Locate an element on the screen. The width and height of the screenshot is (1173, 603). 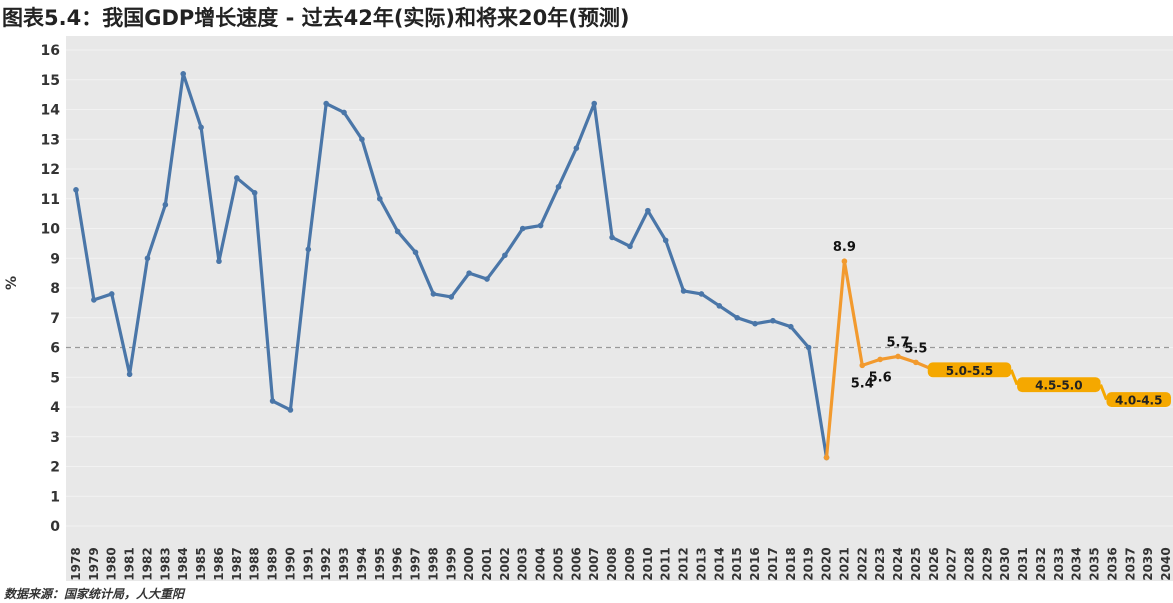
data-label: 5.4 is located at coordinates (862, 383).